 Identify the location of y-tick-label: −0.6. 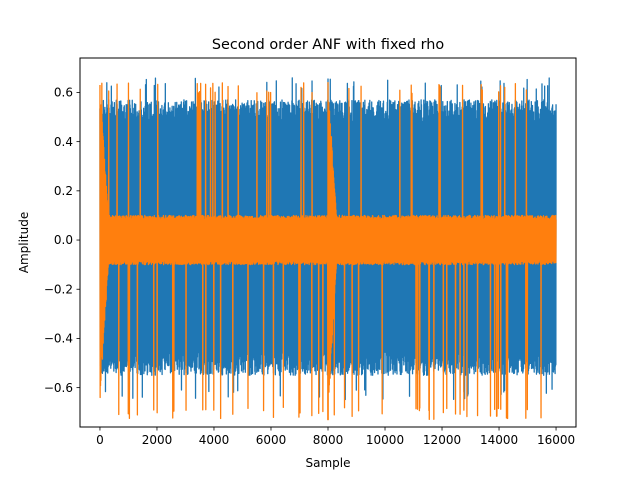
(58, 388).